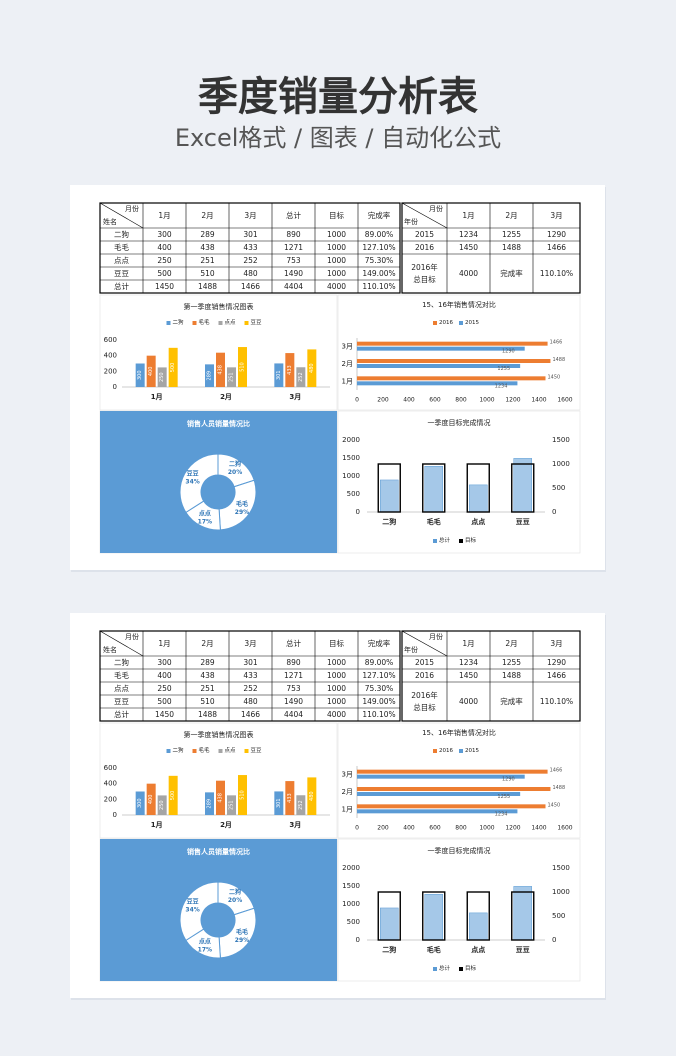 This screenshot has height=1056, width=676. Describe the element at coordinates (121, 215) in the screenshot. I see `corner-diagonal` at that location.